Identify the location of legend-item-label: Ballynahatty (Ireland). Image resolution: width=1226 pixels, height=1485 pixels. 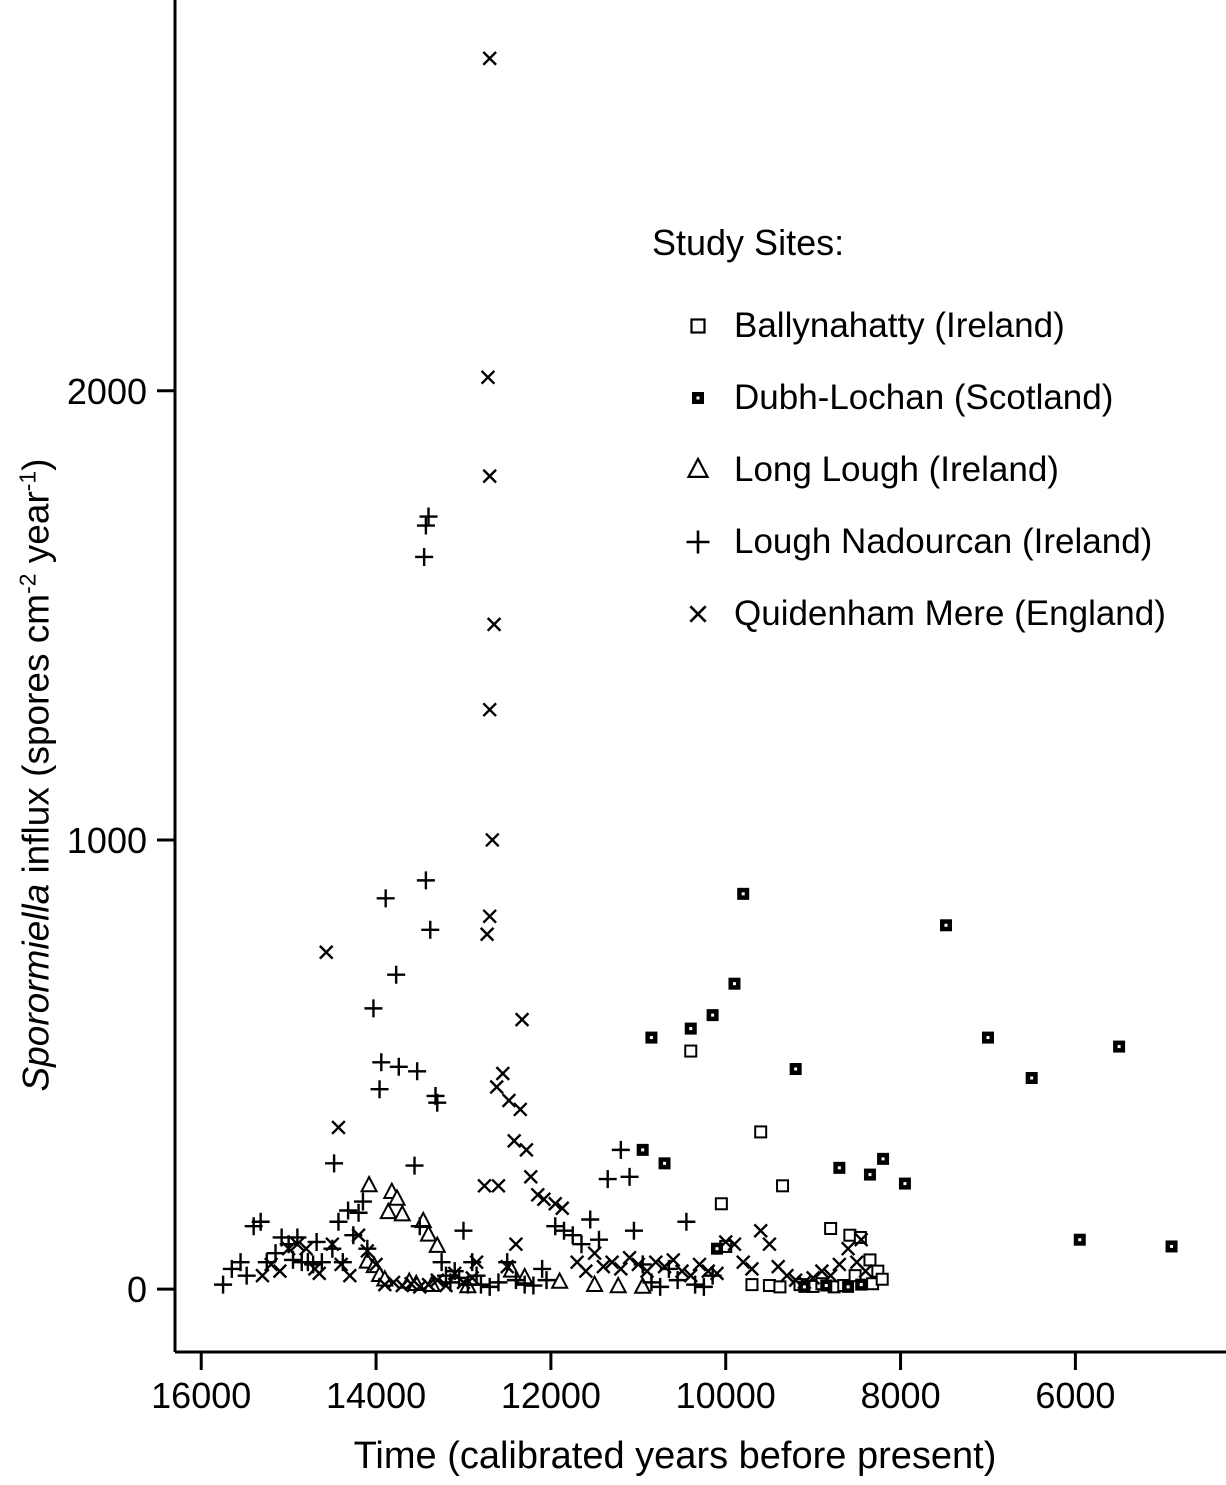
(899, 325).